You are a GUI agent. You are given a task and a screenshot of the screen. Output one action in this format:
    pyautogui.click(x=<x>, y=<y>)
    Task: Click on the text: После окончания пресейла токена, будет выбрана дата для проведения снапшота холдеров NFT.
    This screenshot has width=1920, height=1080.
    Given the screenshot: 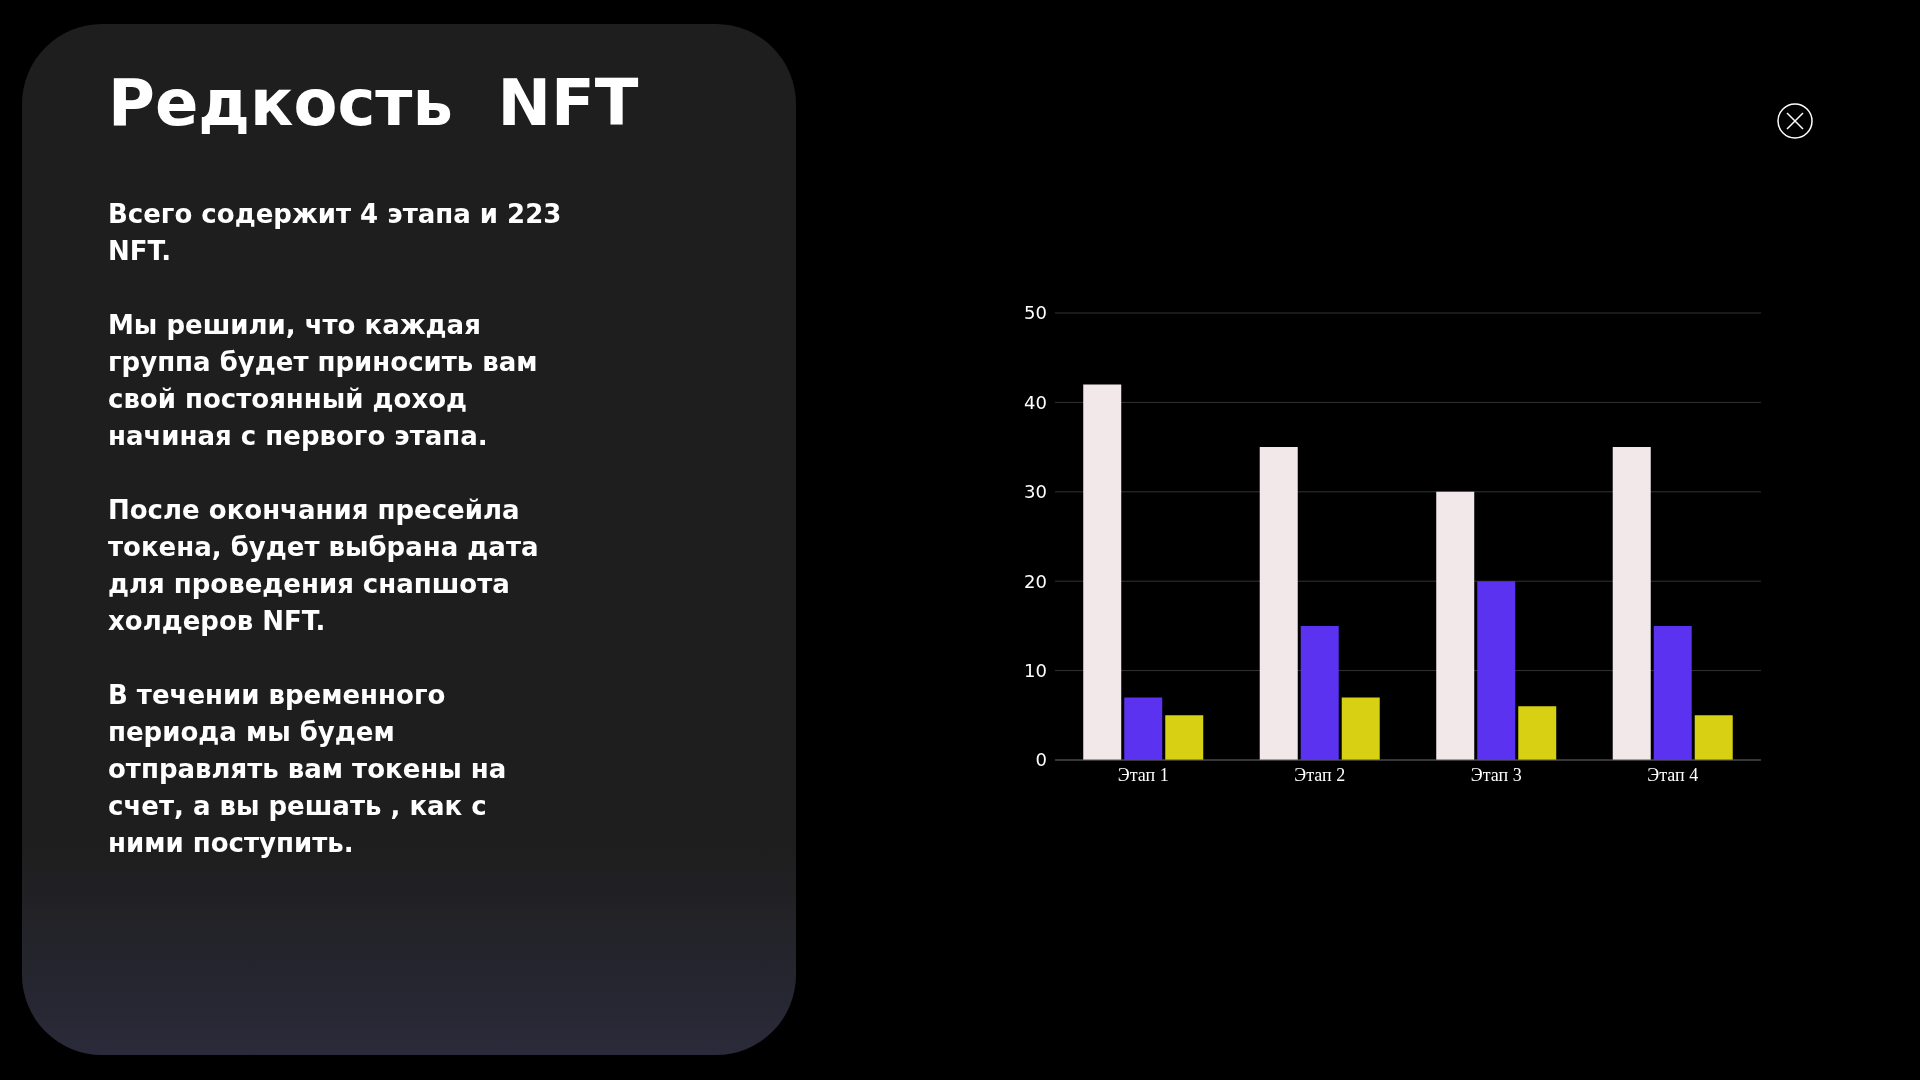 What is the action you would take?
    pyautogui.click(x=324, y=566)
    